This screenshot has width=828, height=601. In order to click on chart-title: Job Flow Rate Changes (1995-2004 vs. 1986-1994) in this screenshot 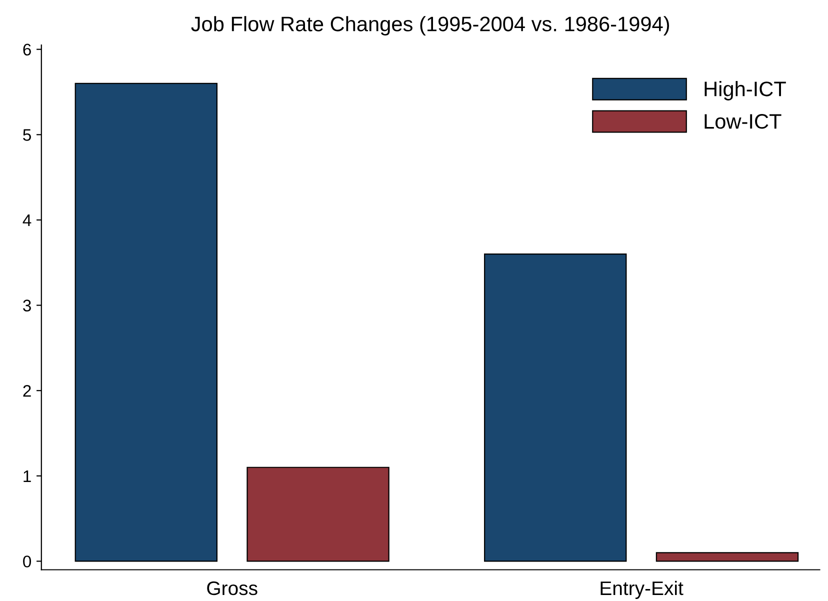, I will do `click(430, 26)`.